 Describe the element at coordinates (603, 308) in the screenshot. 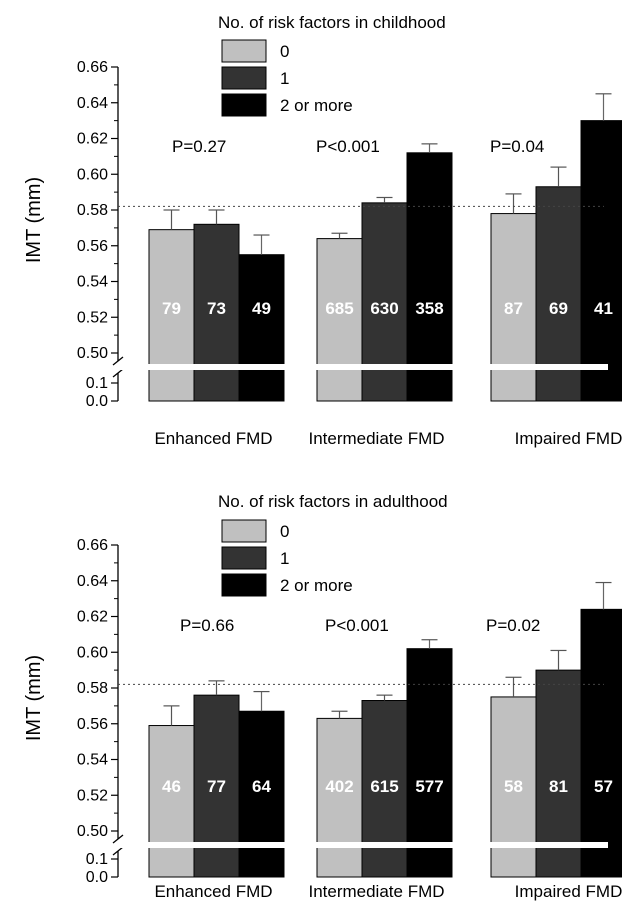

I see `bar-count-label: 41` at that location.